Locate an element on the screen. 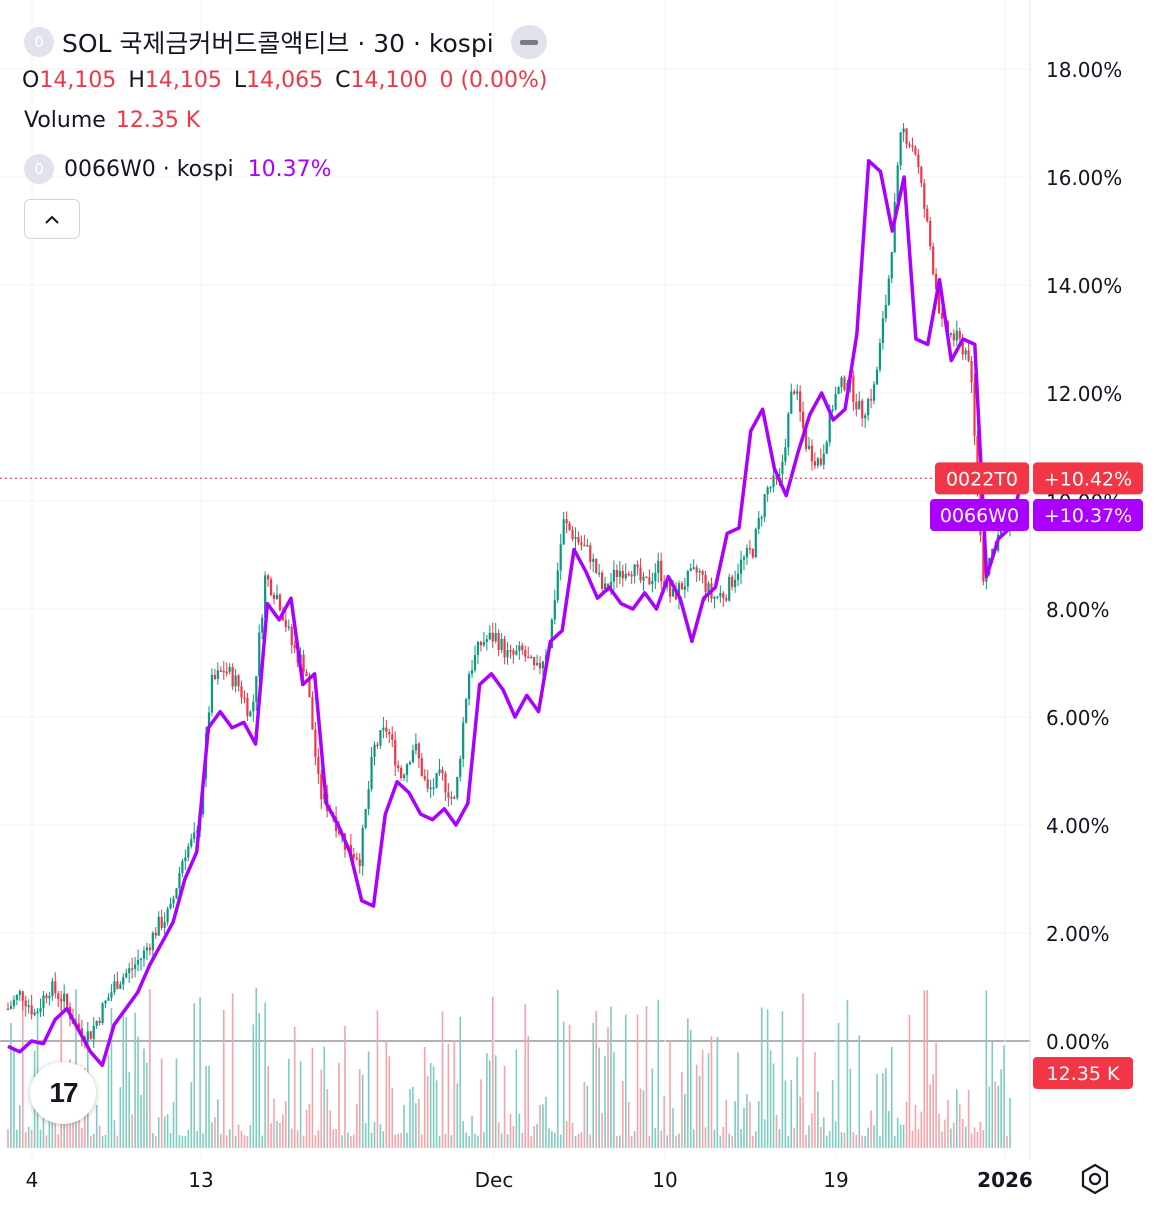  volume-row: Volume 12.35 K is located at coordinates (112, 120).